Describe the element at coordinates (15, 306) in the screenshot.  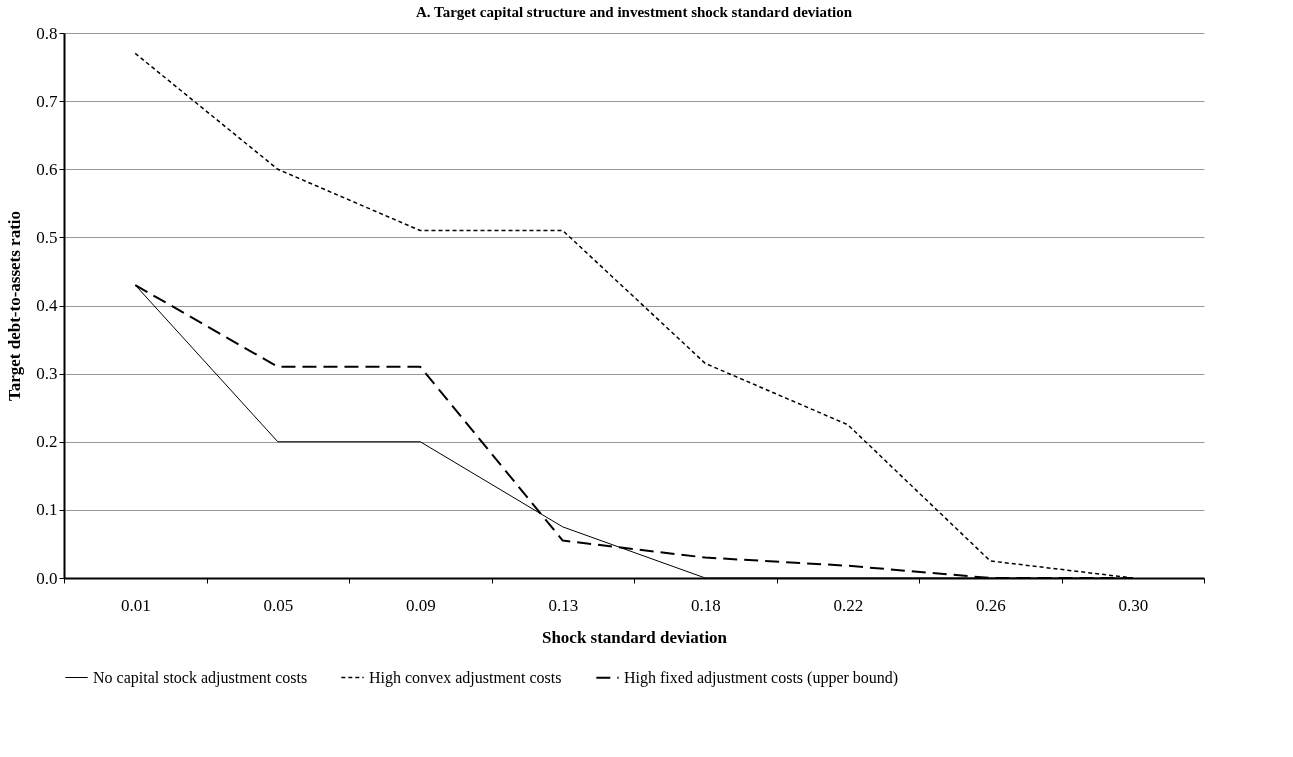
I see `y-axis-title: Target debt-to-assets ratio` at that location.